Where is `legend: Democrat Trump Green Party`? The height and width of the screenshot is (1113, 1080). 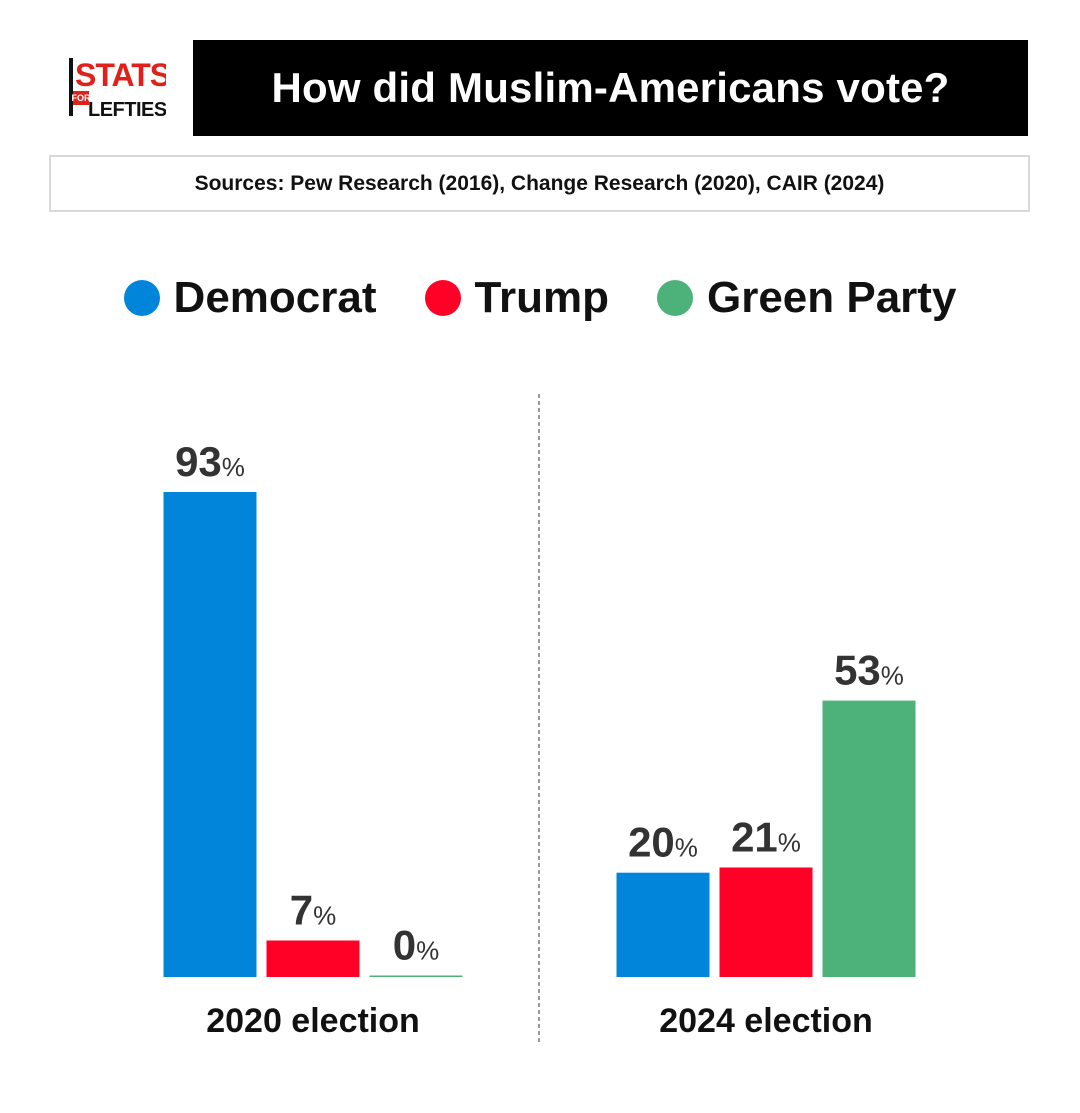
legend: Democrat Trump Green Party is located at coordinates (540, 298).